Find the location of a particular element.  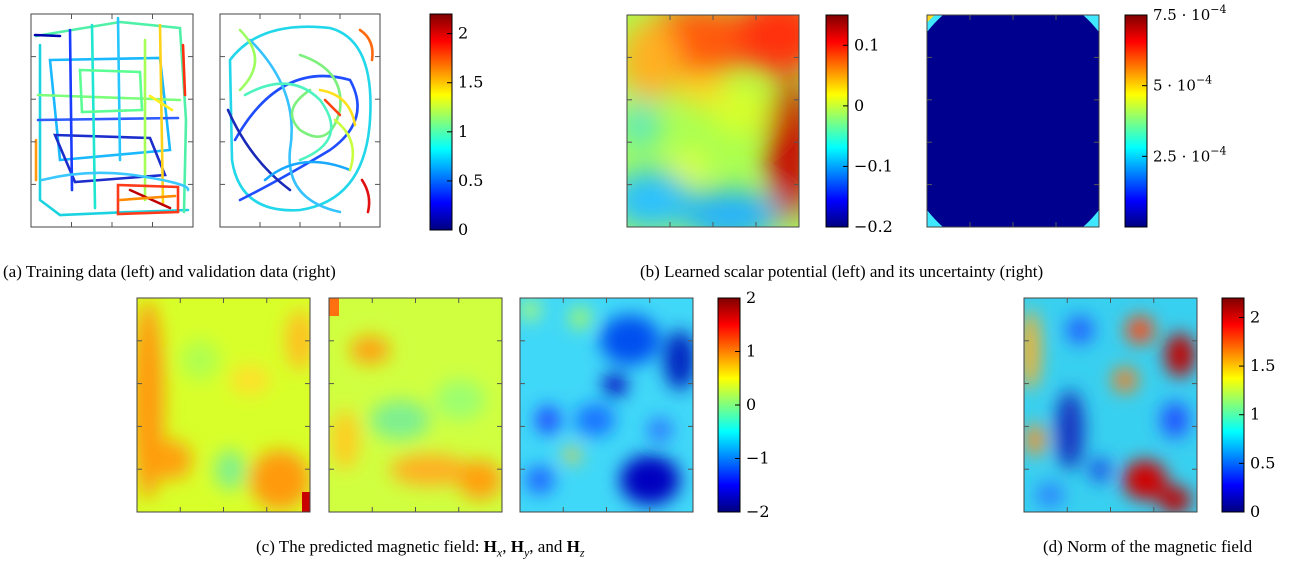

corner-br is located at coordinates (1091, 218).